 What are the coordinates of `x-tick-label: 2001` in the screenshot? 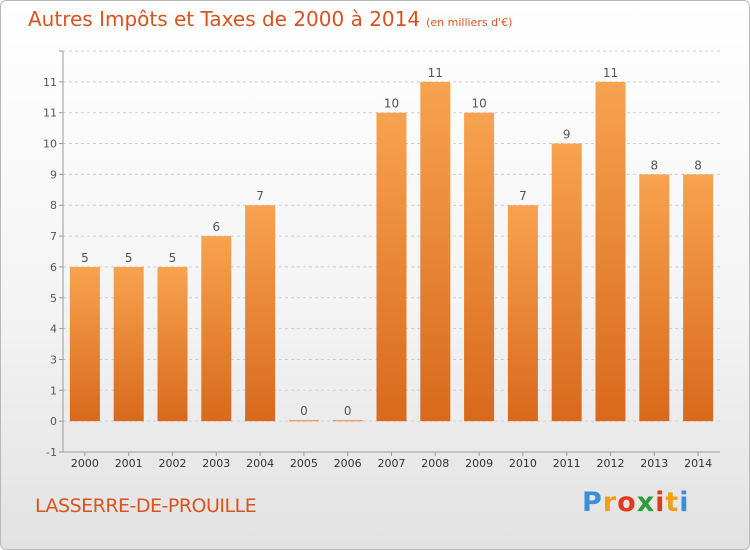 It's located at (129, 463).